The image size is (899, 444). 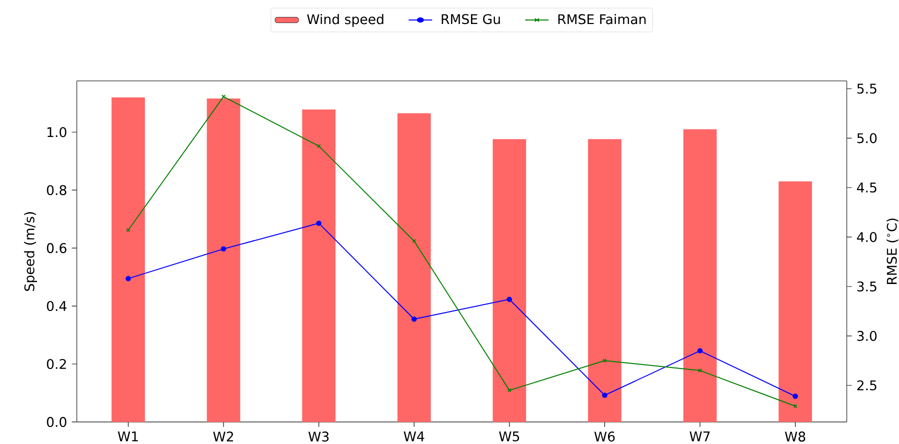 What do you see at coordinates (56, 190) in the screenshot?
I see `y-tick-label: 0.8` at bounding box center [56, 190].